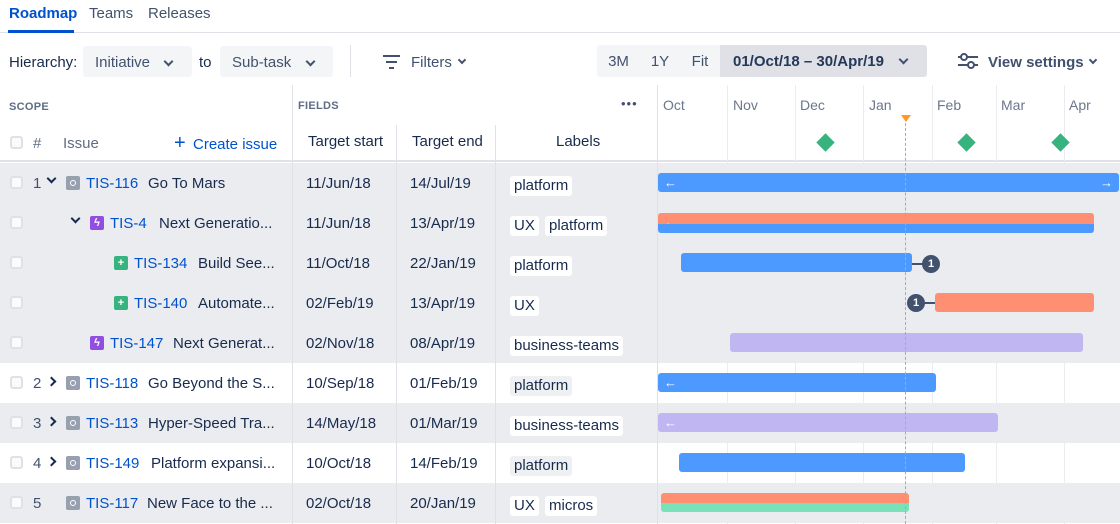 This screenshot has width=1120, height=524. What do you see at coordinates (340, 383) in the screenshot?
I see `target-start-cell: 10/Sep/18` at bounding box center [340, 383].